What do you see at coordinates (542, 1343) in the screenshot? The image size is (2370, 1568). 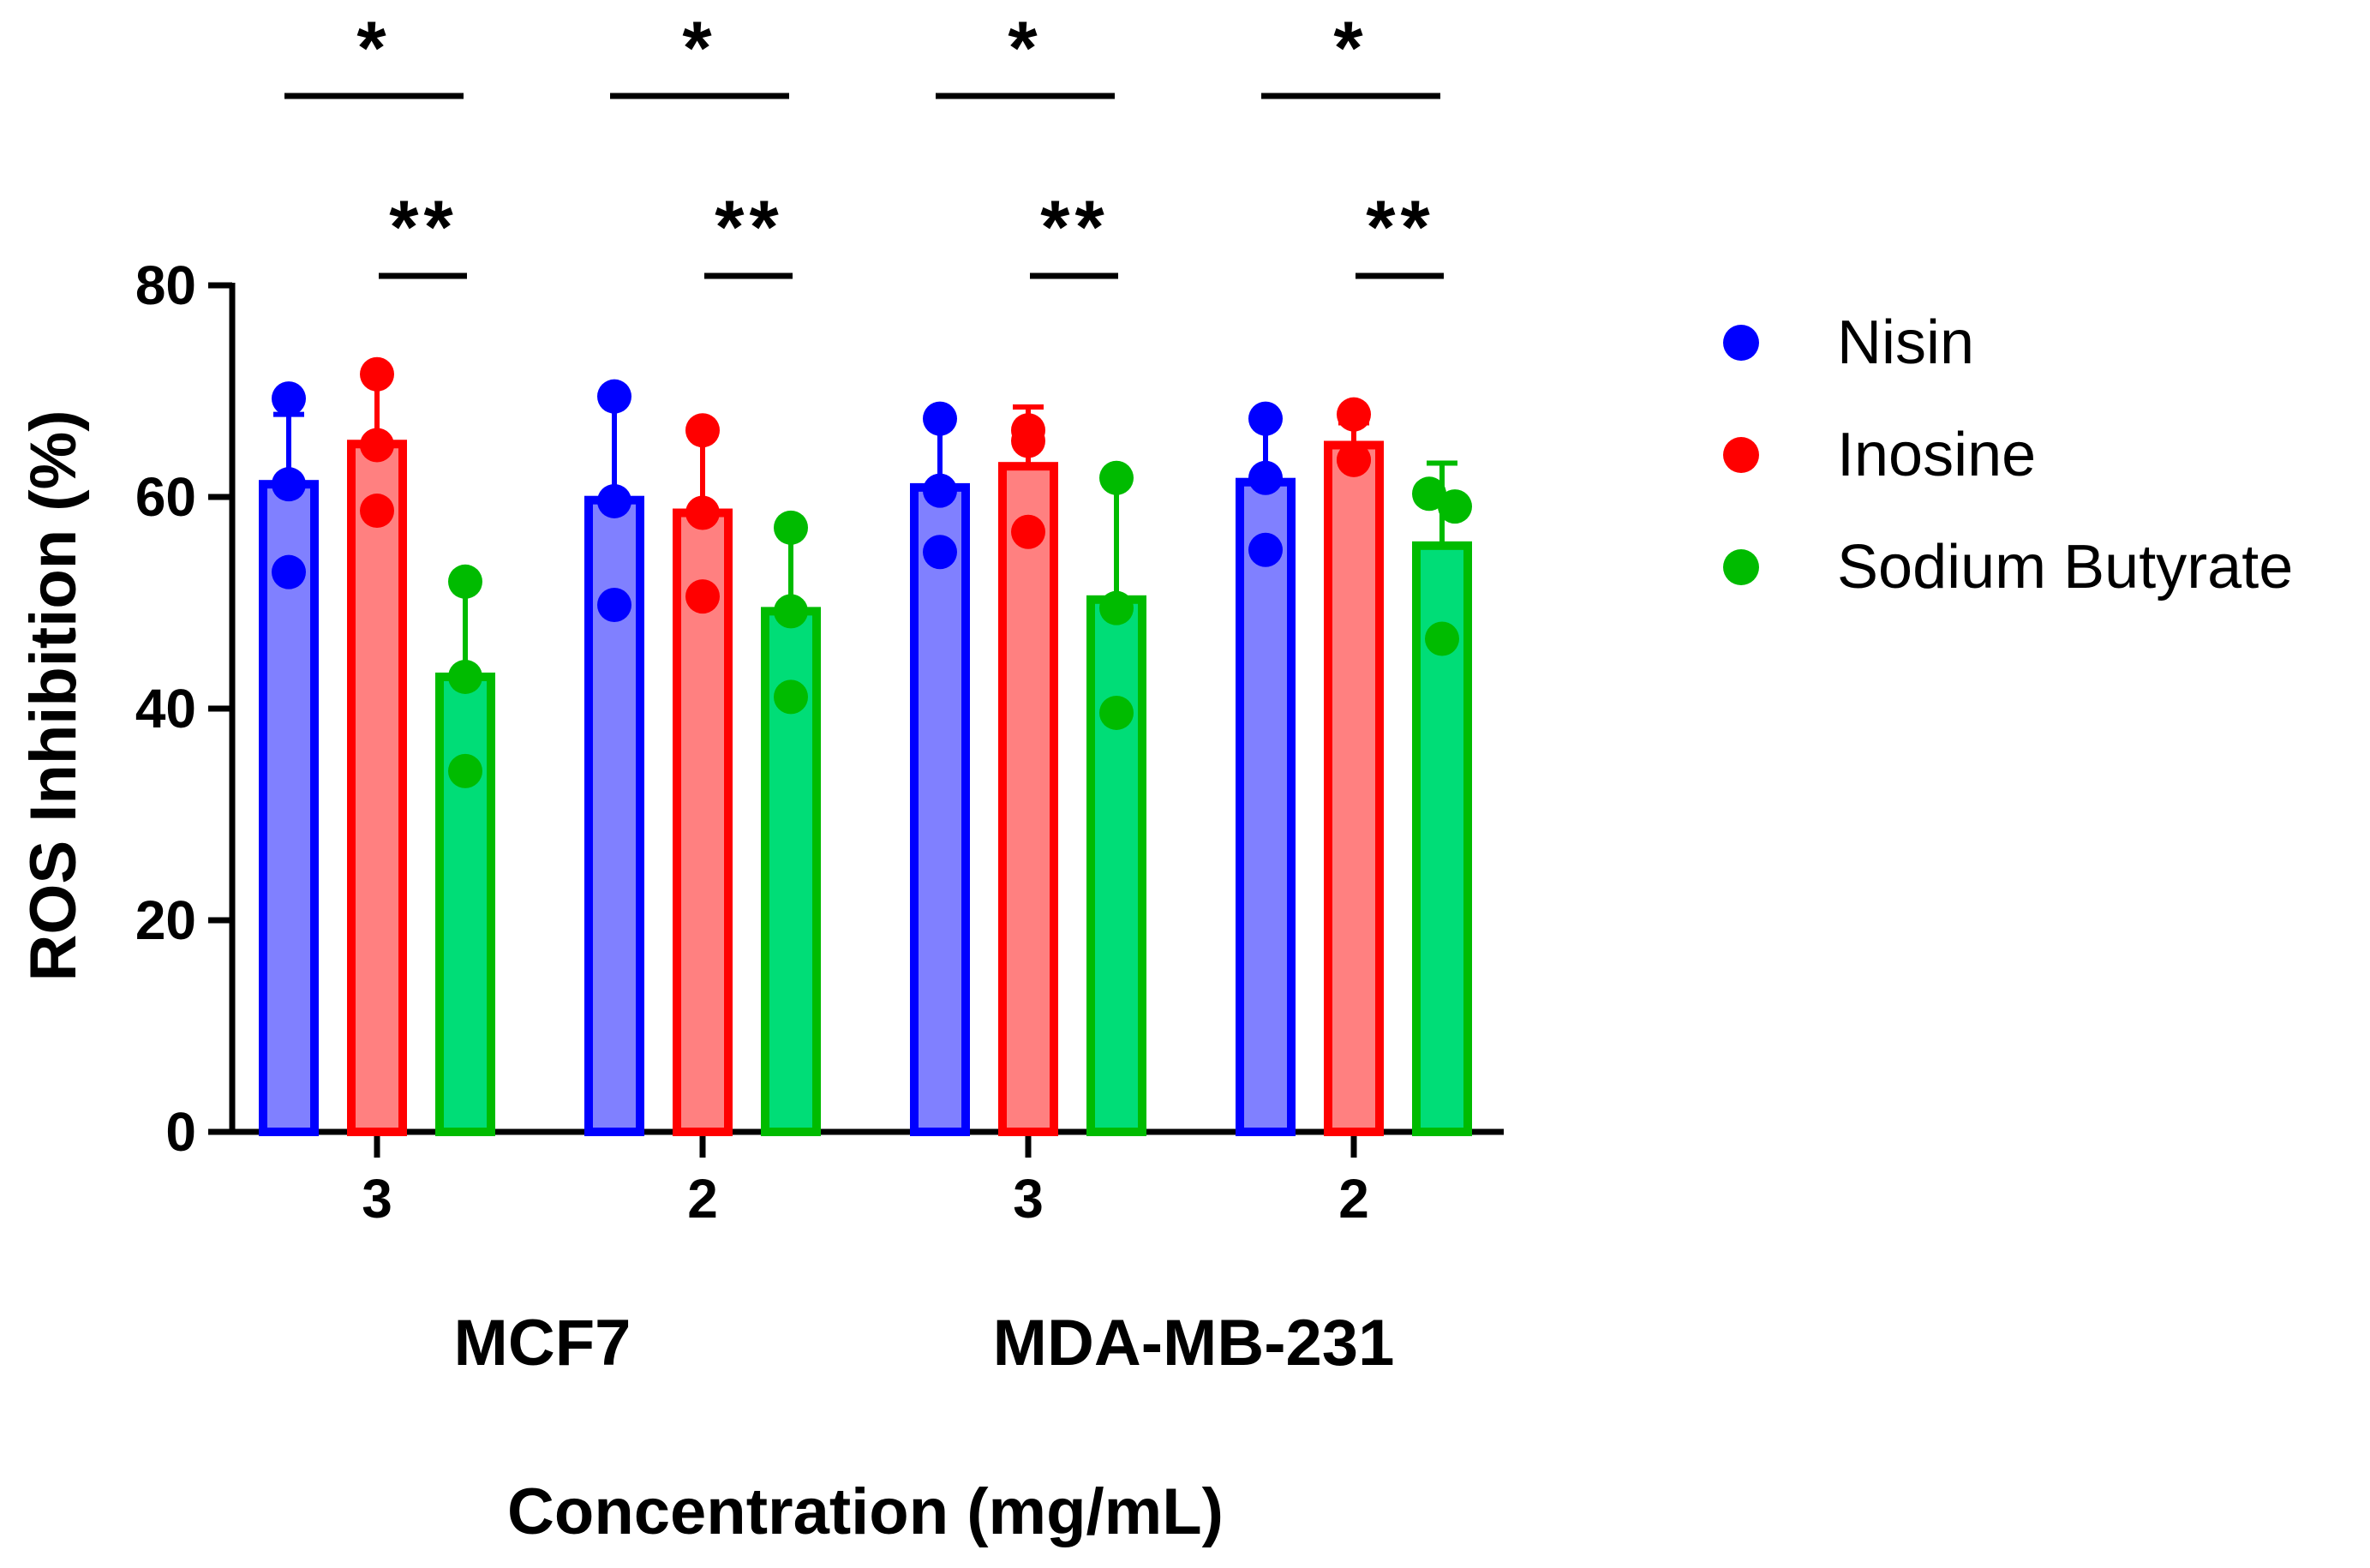 I see `cell-line-label: MCF7` at bounding box center [542, 1343].